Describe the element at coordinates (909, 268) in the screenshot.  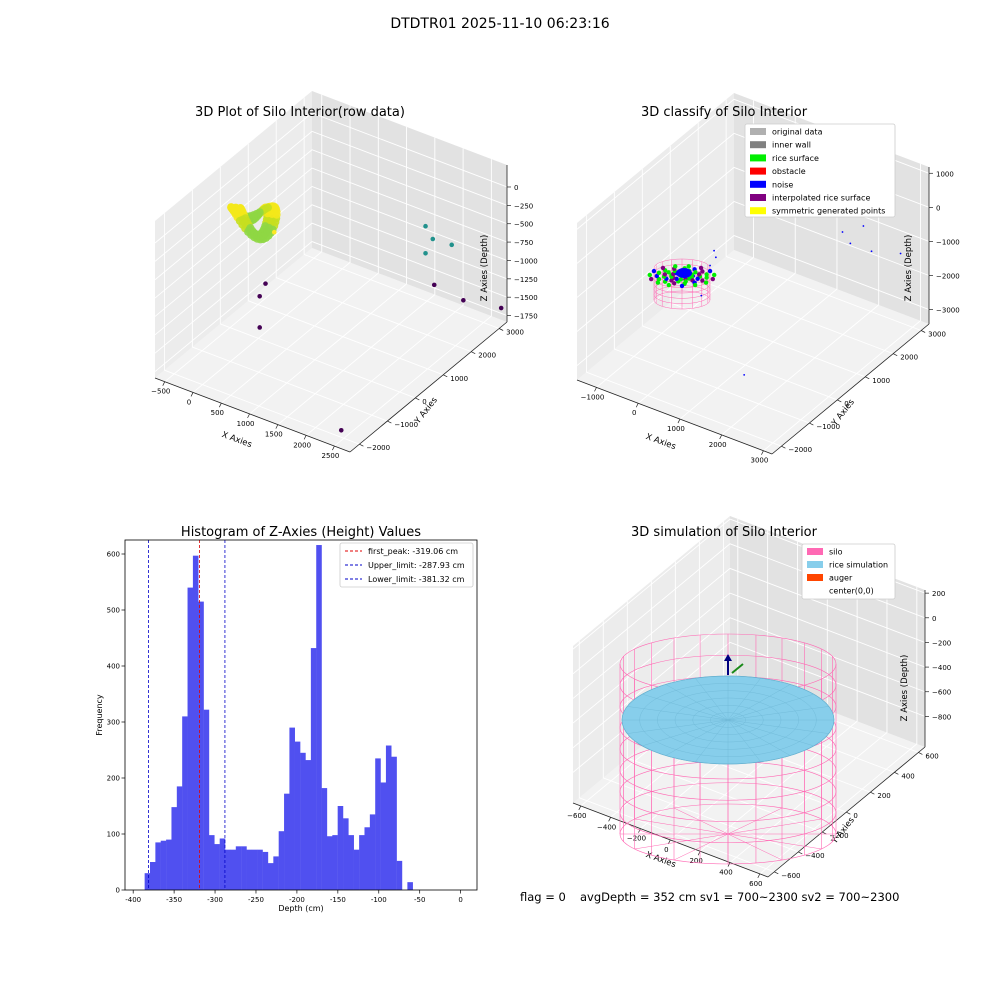
I see `p2-zlabel: Z Axies (Depth)` at that location.